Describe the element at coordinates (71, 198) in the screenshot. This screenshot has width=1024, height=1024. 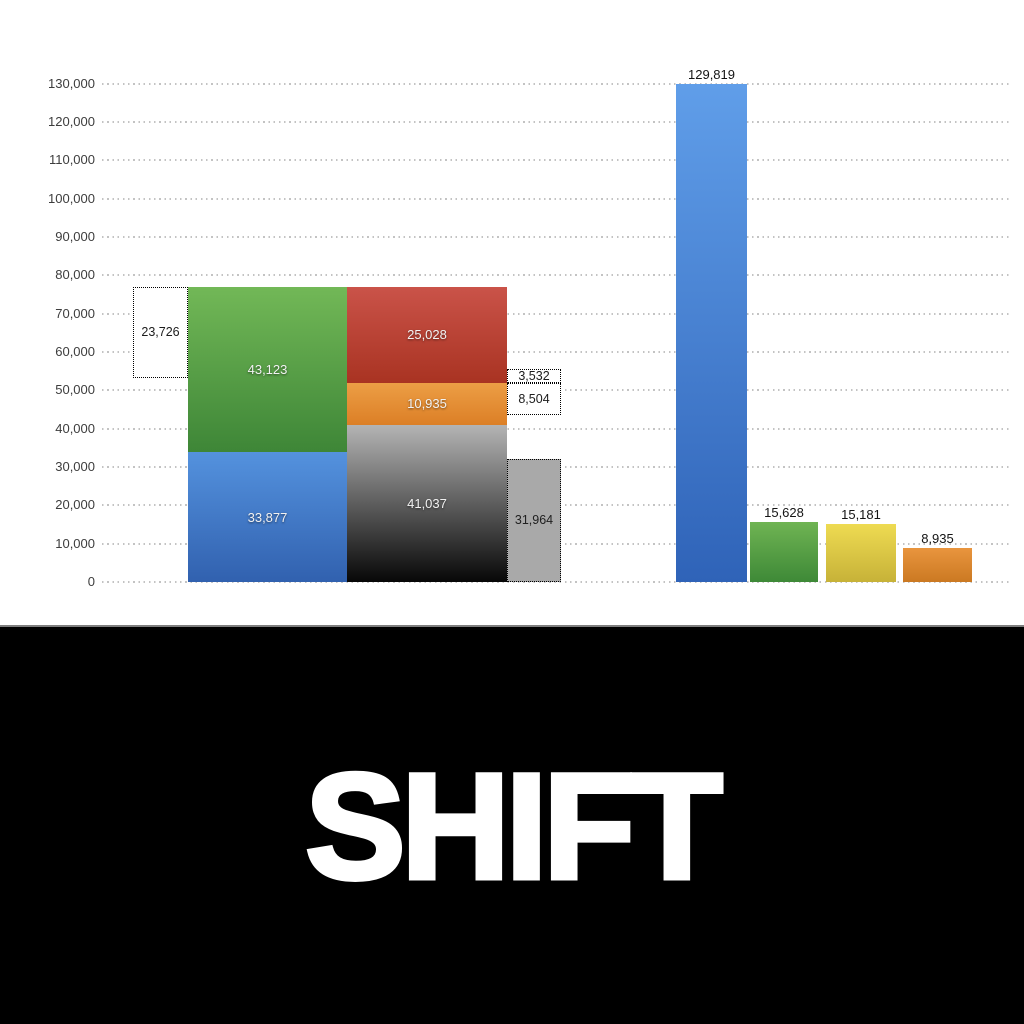
I see `y-tick-label: 100,000` at that location.